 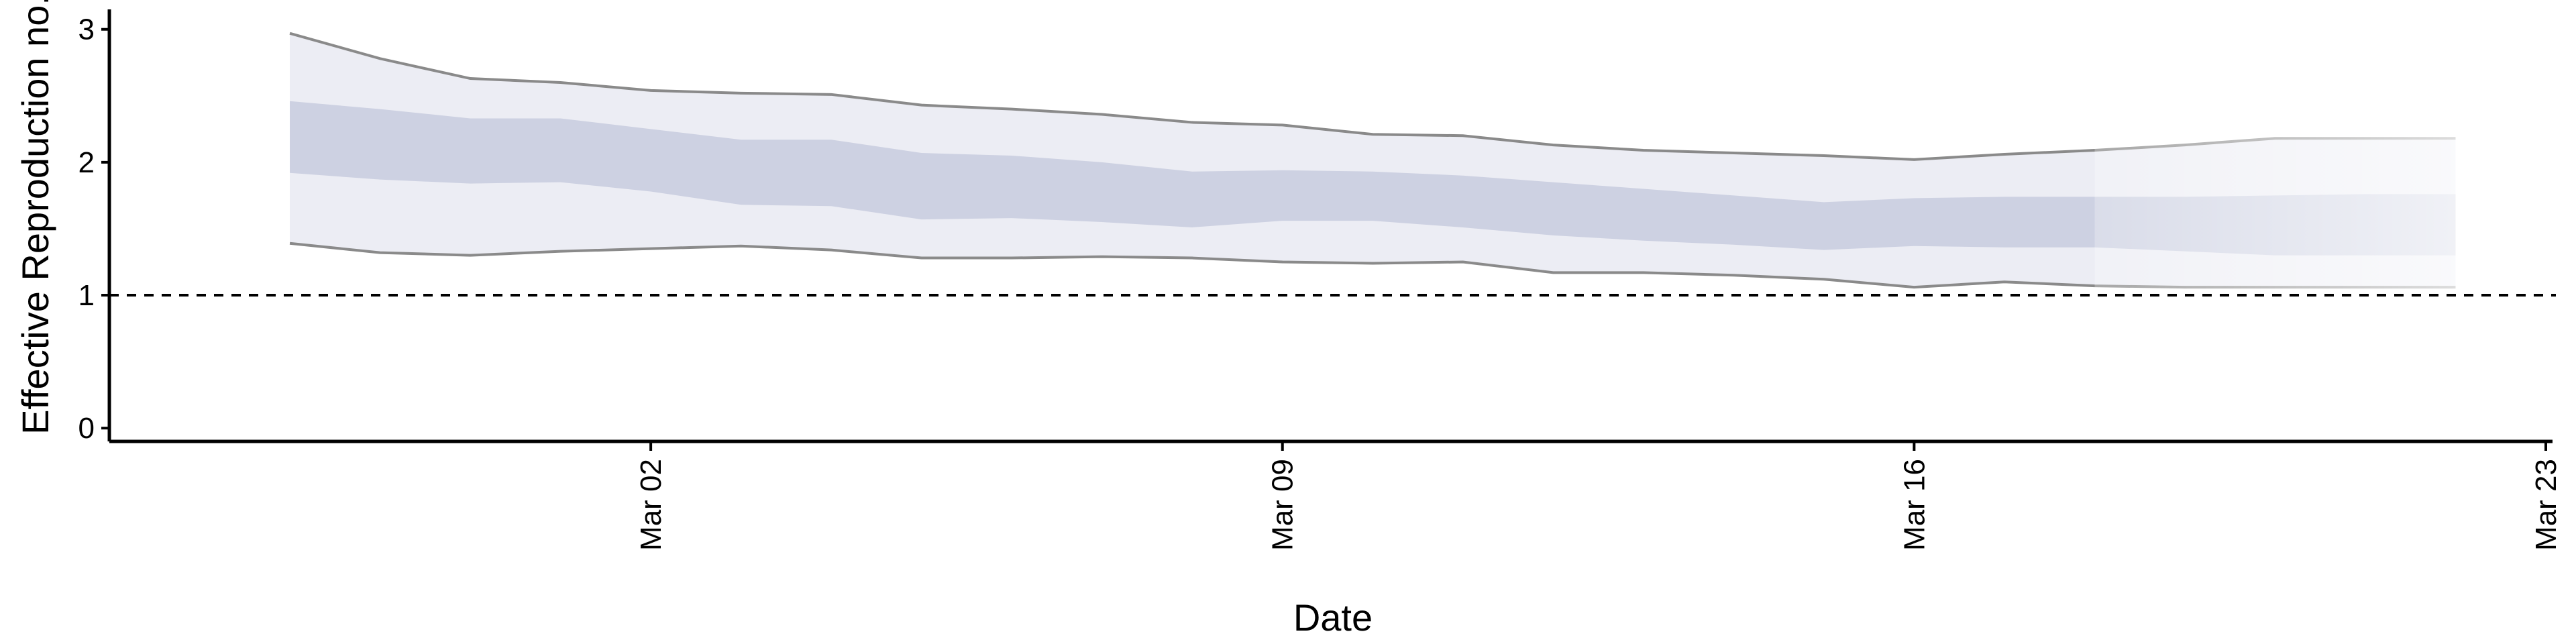 I want to click on y-tick-label: 2, so click(x=86, y=162).